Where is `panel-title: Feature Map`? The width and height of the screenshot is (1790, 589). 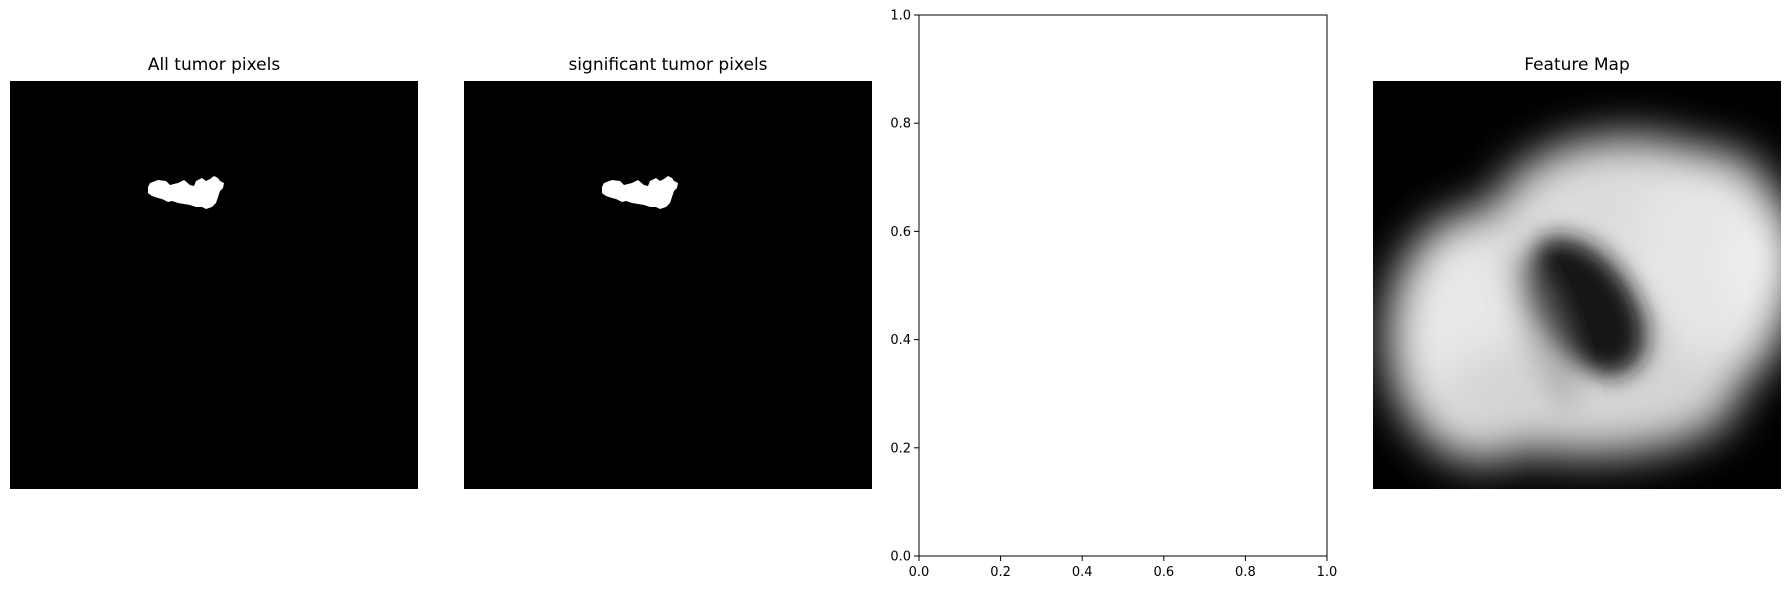
panel-title: Feature Map is located at coordinates (1577, 65).